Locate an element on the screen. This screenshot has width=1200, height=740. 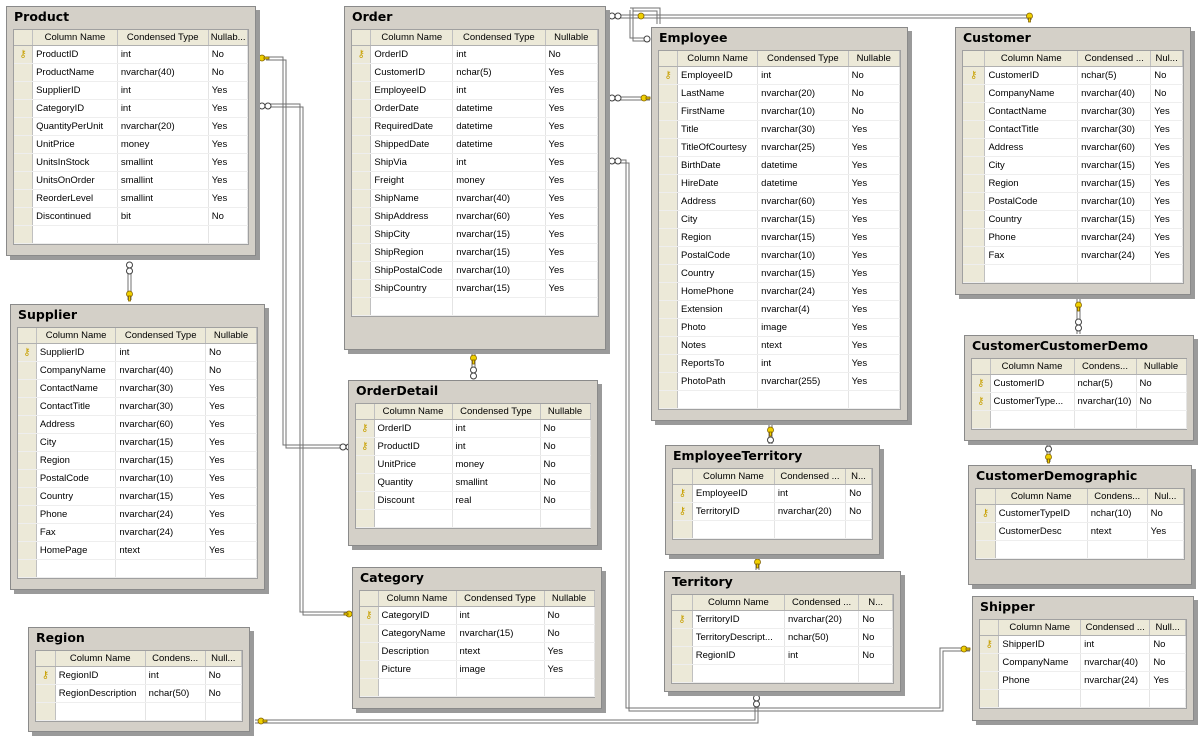
column-name-cell: TerritoryID is located at coordinates (733, 511).